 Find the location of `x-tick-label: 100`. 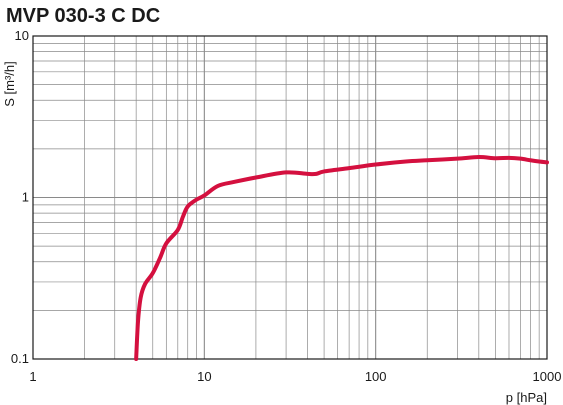

x-tick-label: 100 is located at coordinates (376, 376).